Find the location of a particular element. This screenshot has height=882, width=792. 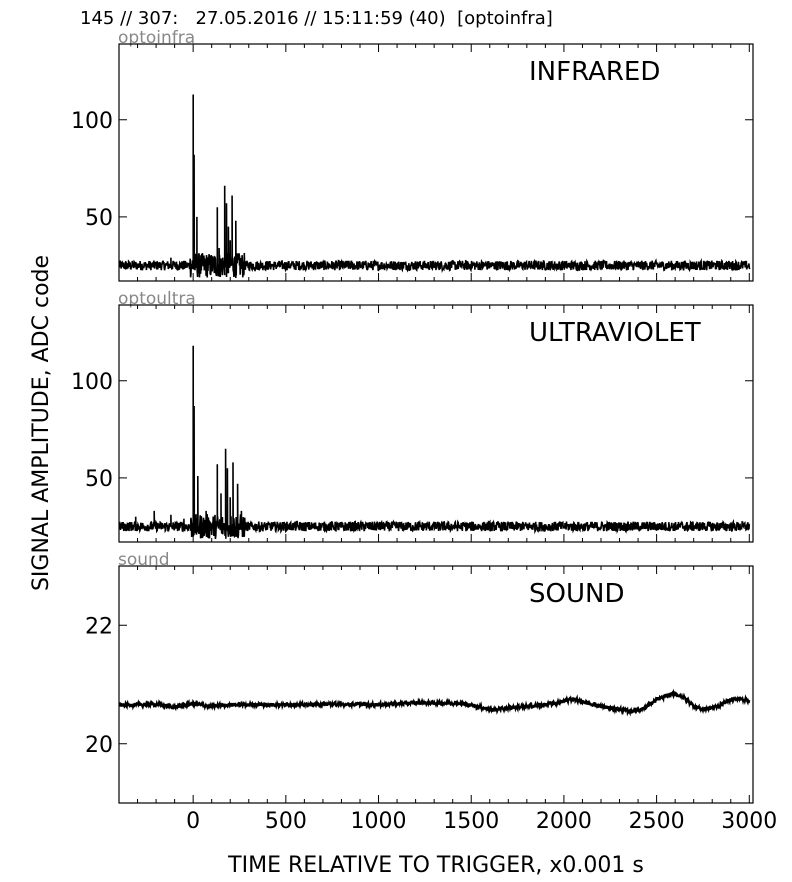

x-tick-label: 500 is located at coordinates (286, 821).